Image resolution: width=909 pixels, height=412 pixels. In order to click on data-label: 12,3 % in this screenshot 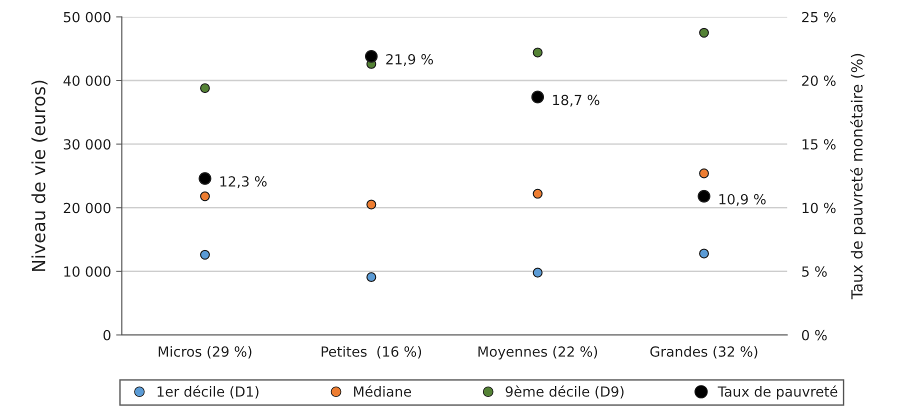, I will do `click(243, 182)`.